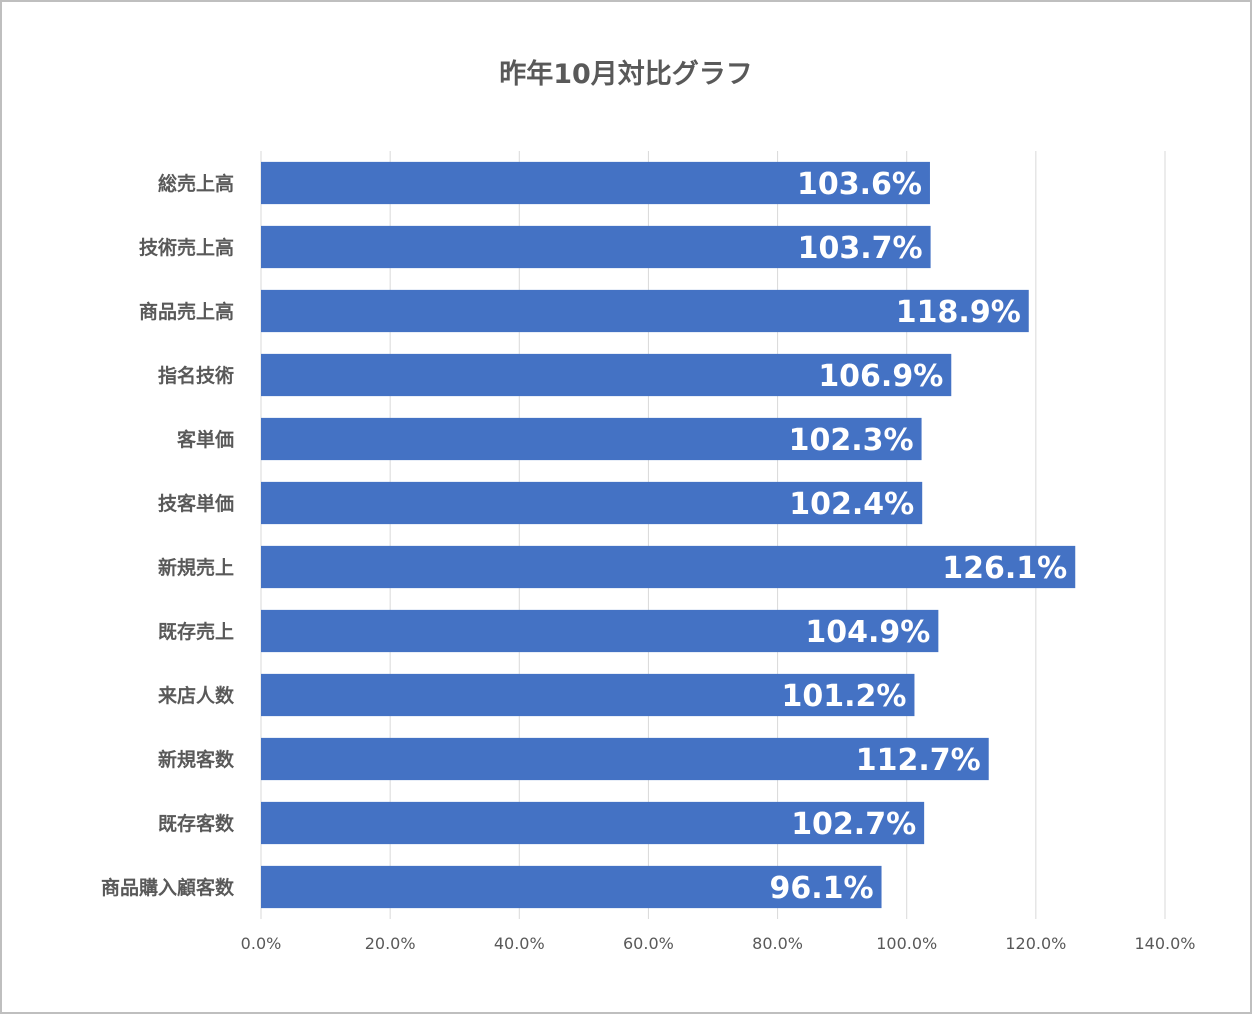 The width and height of the screenshot is (1252, 1014). I want to click on x-tick-label: 120.0%, so click(1035, 943).